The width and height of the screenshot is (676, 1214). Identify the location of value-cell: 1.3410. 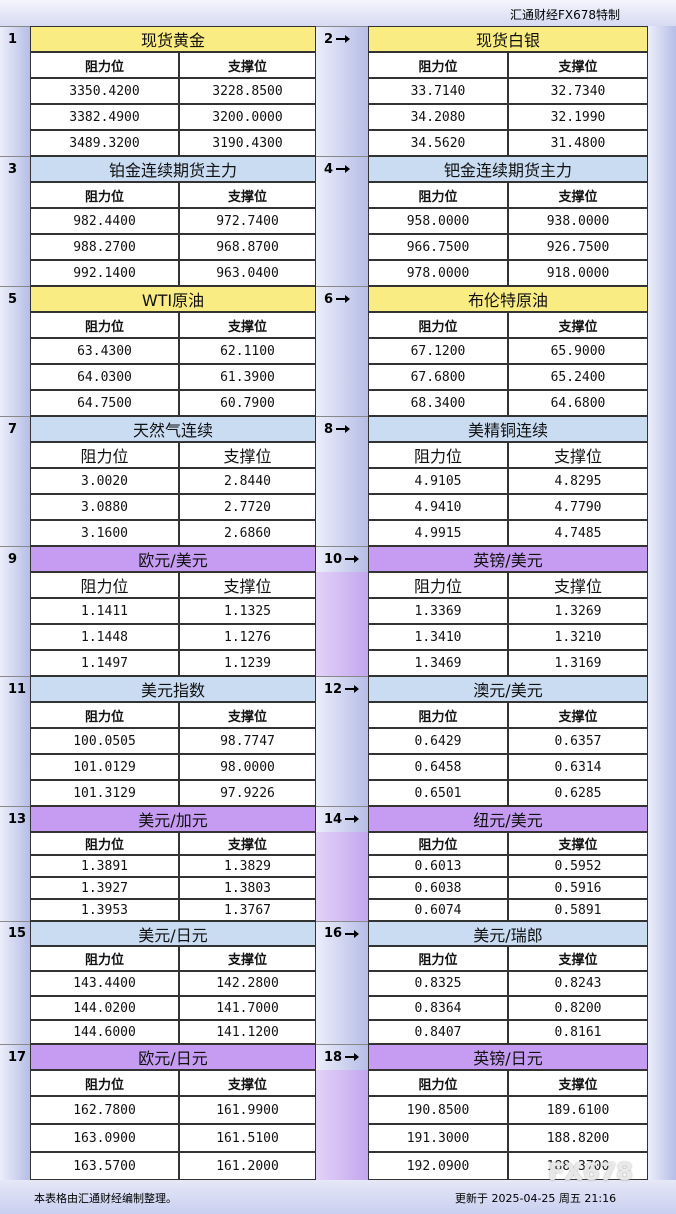
(438, 637).